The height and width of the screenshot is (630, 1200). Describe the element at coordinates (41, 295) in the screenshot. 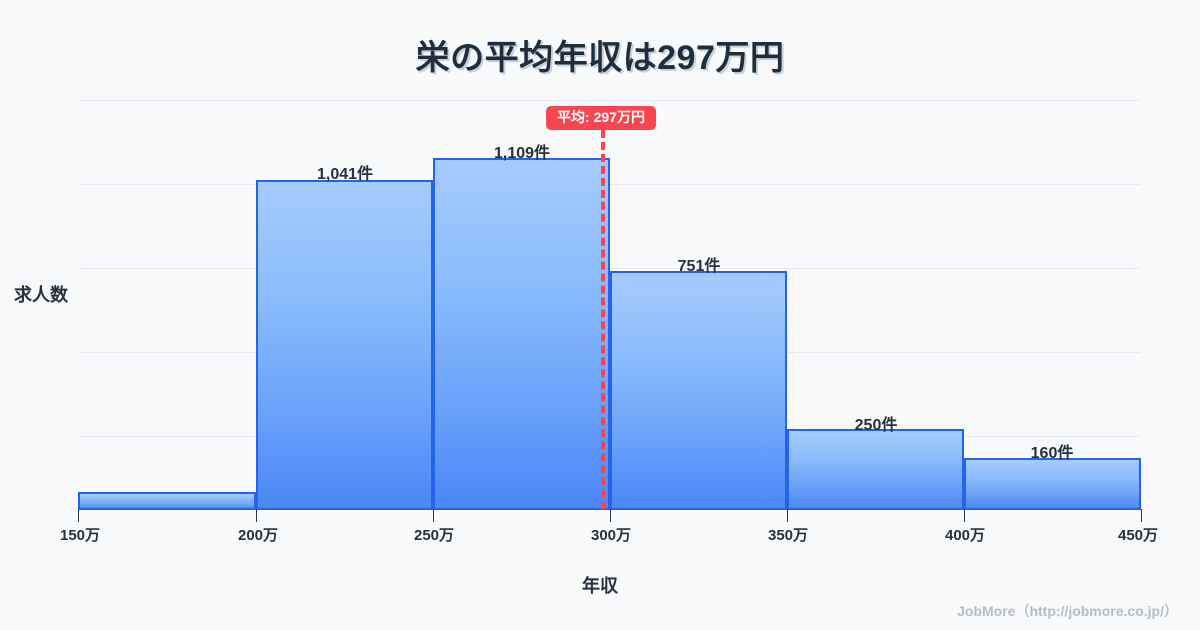

I see `y-axis-label: 求人数` at that location.